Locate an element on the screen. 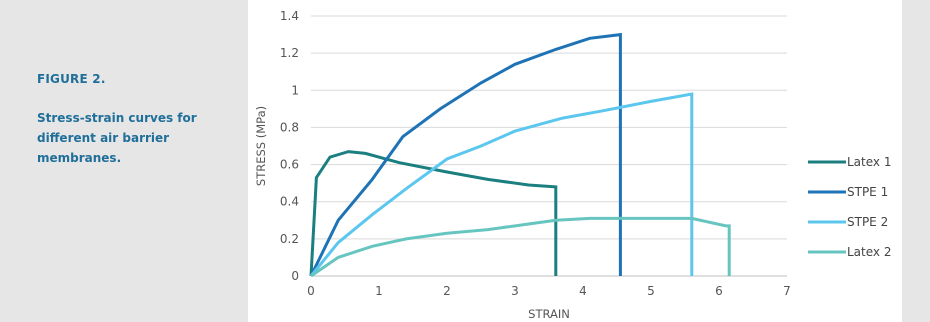  legend: Latex 1 STPE 1 STPE 2 Latex 2 is located at coordinates (849, 207).